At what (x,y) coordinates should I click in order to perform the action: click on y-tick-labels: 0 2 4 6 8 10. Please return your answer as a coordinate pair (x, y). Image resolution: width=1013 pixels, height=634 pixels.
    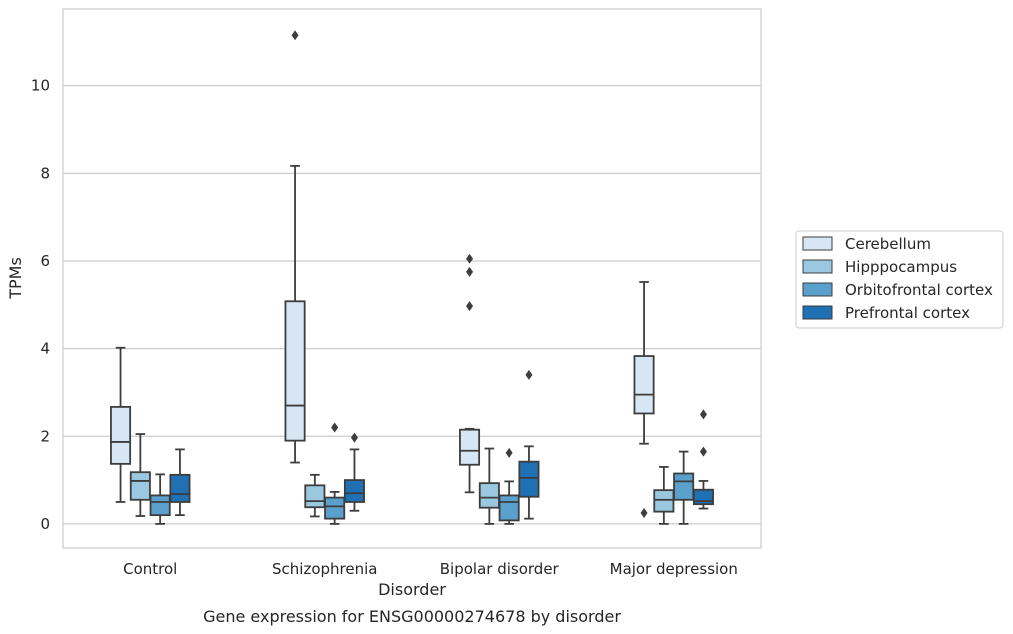
    Looking at the image, I should click on (40, 305).